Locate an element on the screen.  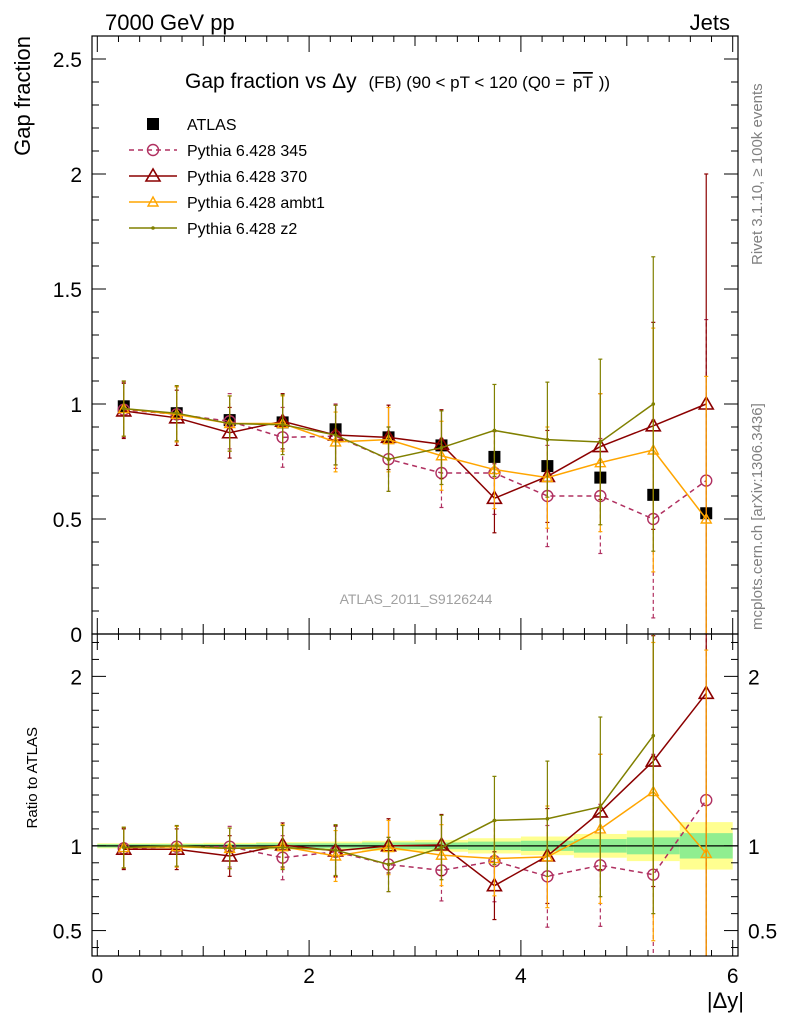
title-main: Gap fraction vs is located at coordinates (255, 81).